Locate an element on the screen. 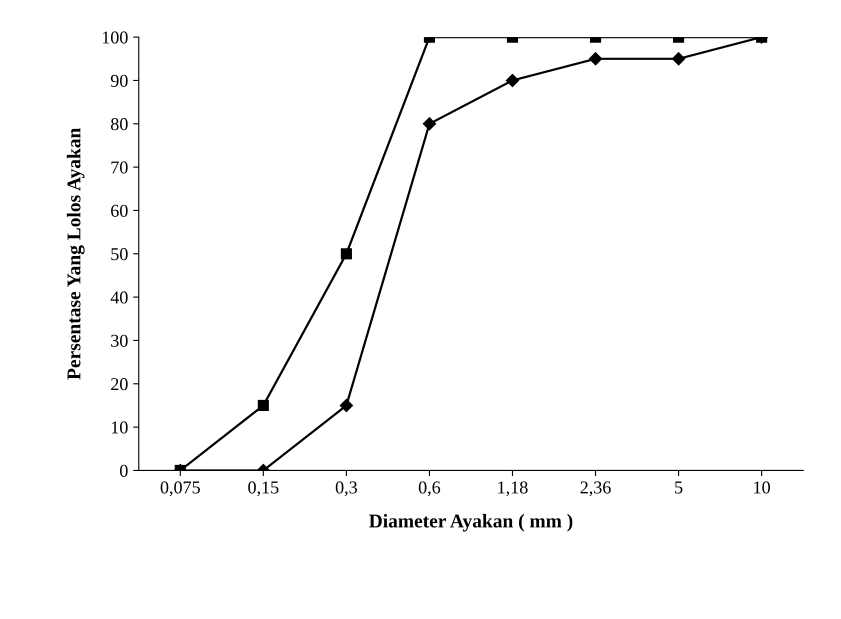 This screenshot has height=619, width=841. y-tick-label: 80 is located at coordinates (119, 124).